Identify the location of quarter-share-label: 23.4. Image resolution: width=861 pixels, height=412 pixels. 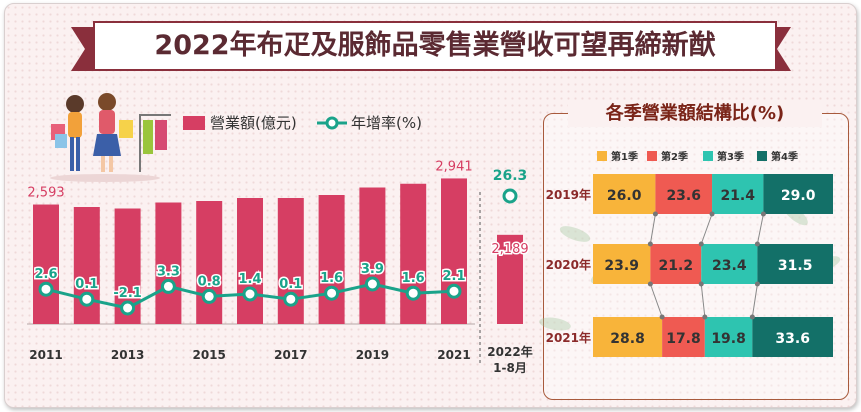
(729, 266).